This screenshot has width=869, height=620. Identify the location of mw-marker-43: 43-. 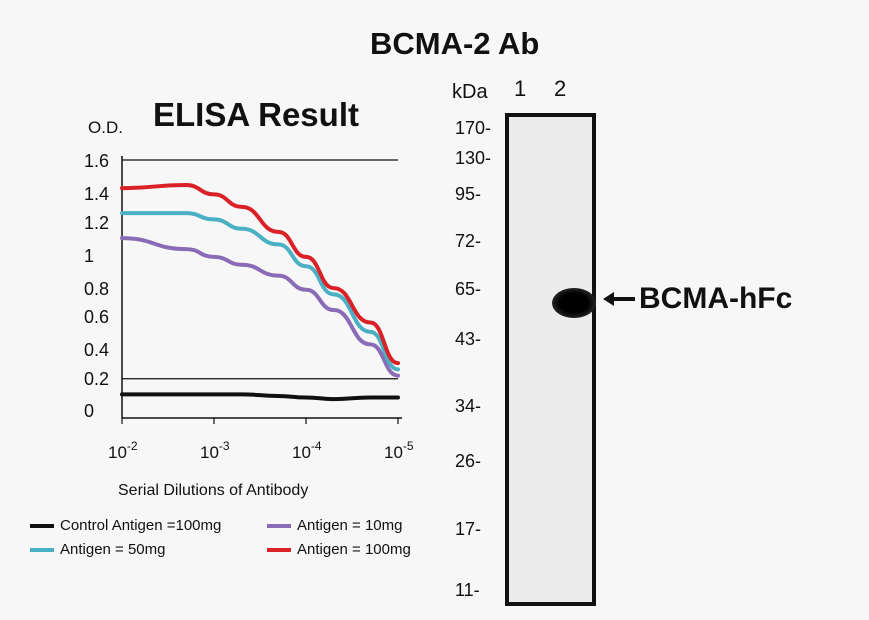
(468, 339).